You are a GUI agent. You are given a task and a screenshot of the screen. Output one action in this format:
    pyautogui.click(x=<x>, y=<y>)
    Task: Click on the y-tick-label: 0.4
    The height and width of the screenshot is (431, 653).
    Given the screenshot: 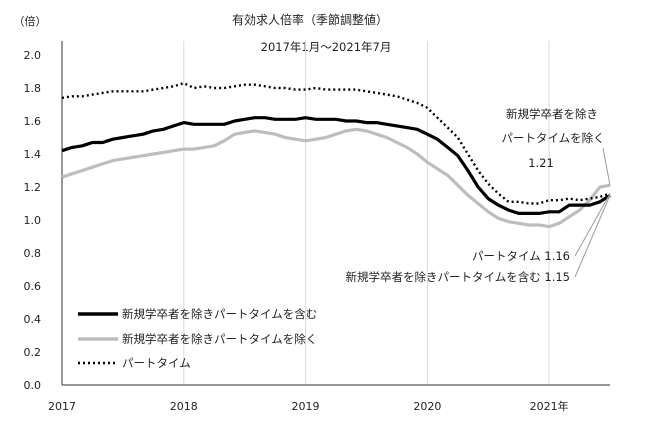 What is the action you would take?
    pyautogui.click(x=33, y=319)
    